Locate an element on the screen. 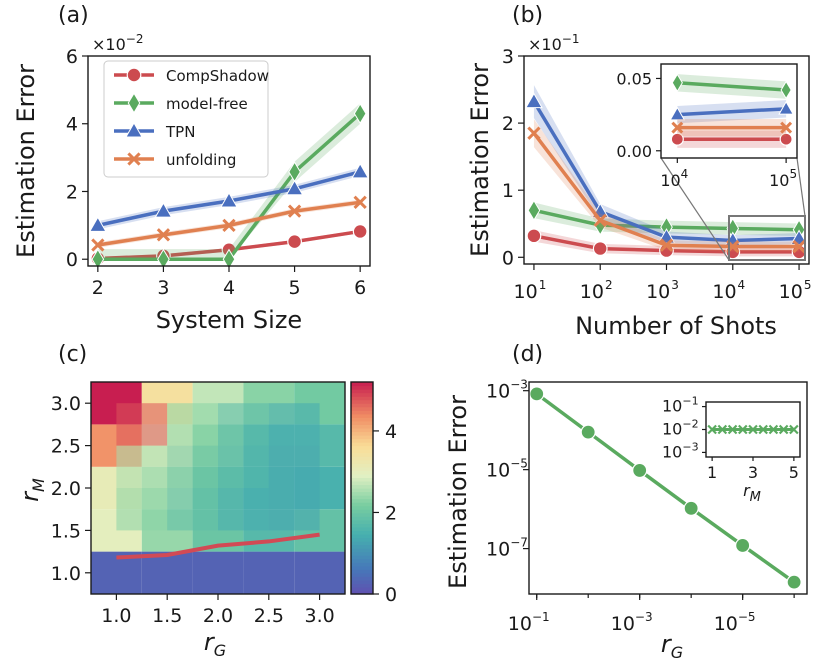 This screenshot has width=831, height=671. zoom-connector-left is located at coordinates (695, 209).